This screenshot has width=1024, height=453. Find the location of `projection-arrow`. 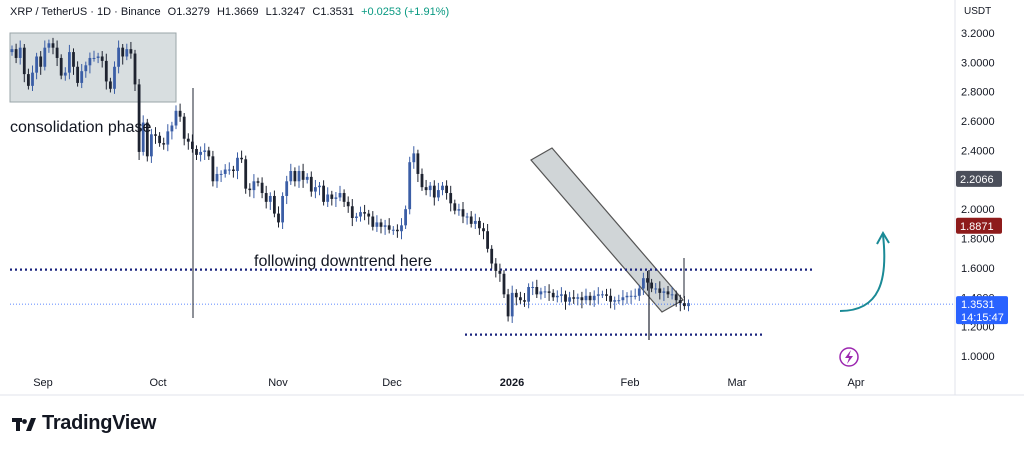

projection-arrow is located at coordinates (862, 273).